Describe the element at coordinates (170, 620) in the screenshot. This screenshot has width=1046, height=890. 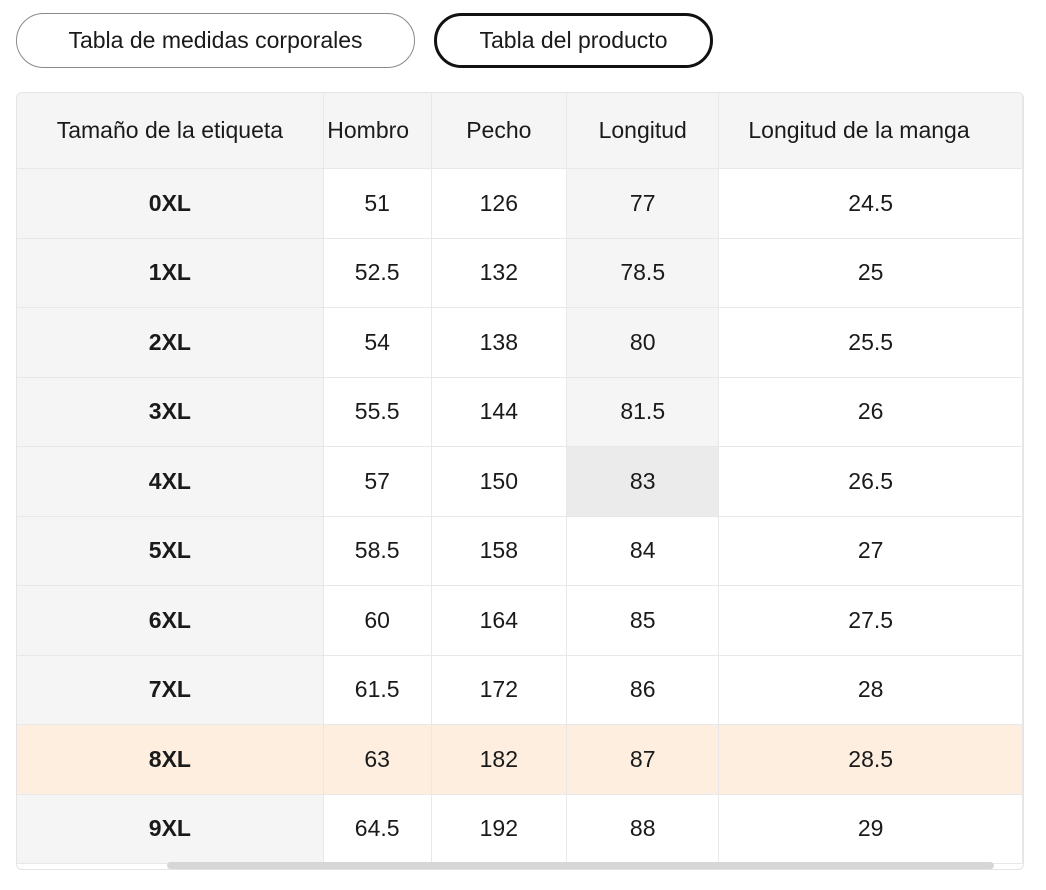
I see `size-label-cell: 6XL` at that location.